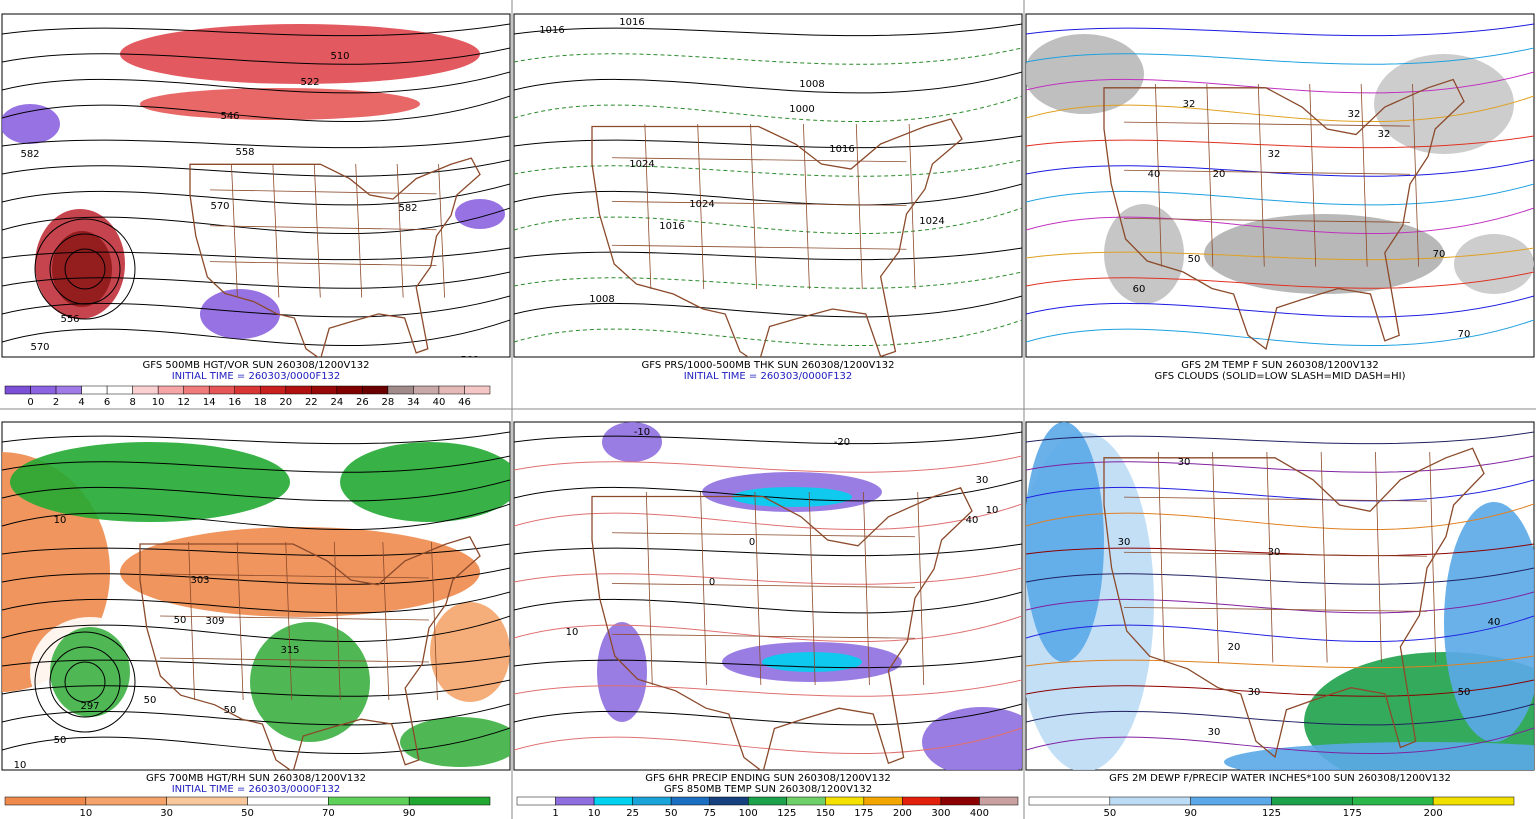 This screenshot has height=819, width=1536. Describe the element at coordinates (979, 813) in the screenshot. I see `colorbar-label: 400` at that location.